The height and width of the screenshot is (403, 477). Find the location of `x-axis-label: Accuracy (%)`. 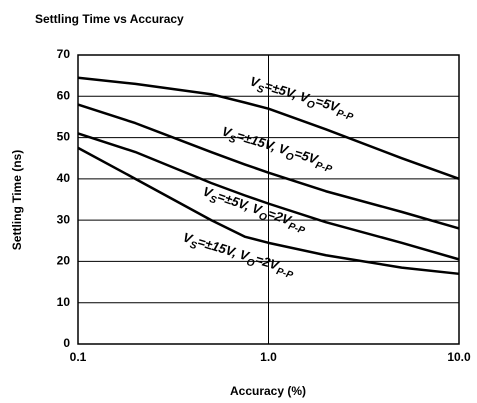

x-axis-label: Accuracy (%) is located at coordinates (268, 391).